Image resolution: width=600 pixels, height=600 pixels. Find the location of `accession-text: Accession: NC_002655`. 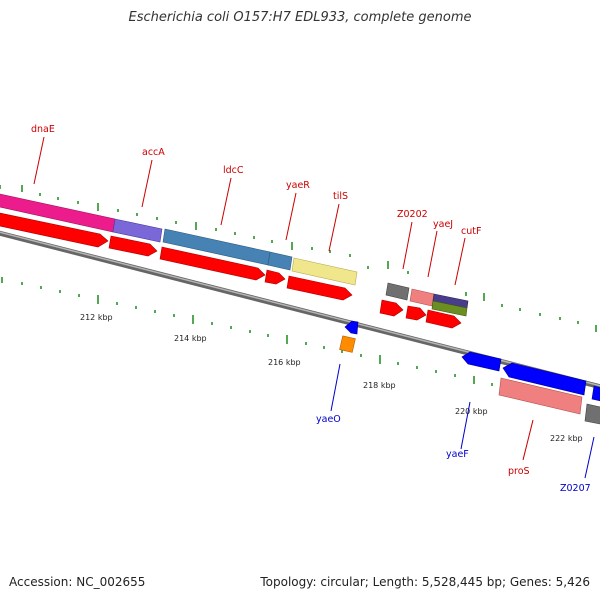

accession-text: Accession: NC_002655 is located at coordinates (77, 582).